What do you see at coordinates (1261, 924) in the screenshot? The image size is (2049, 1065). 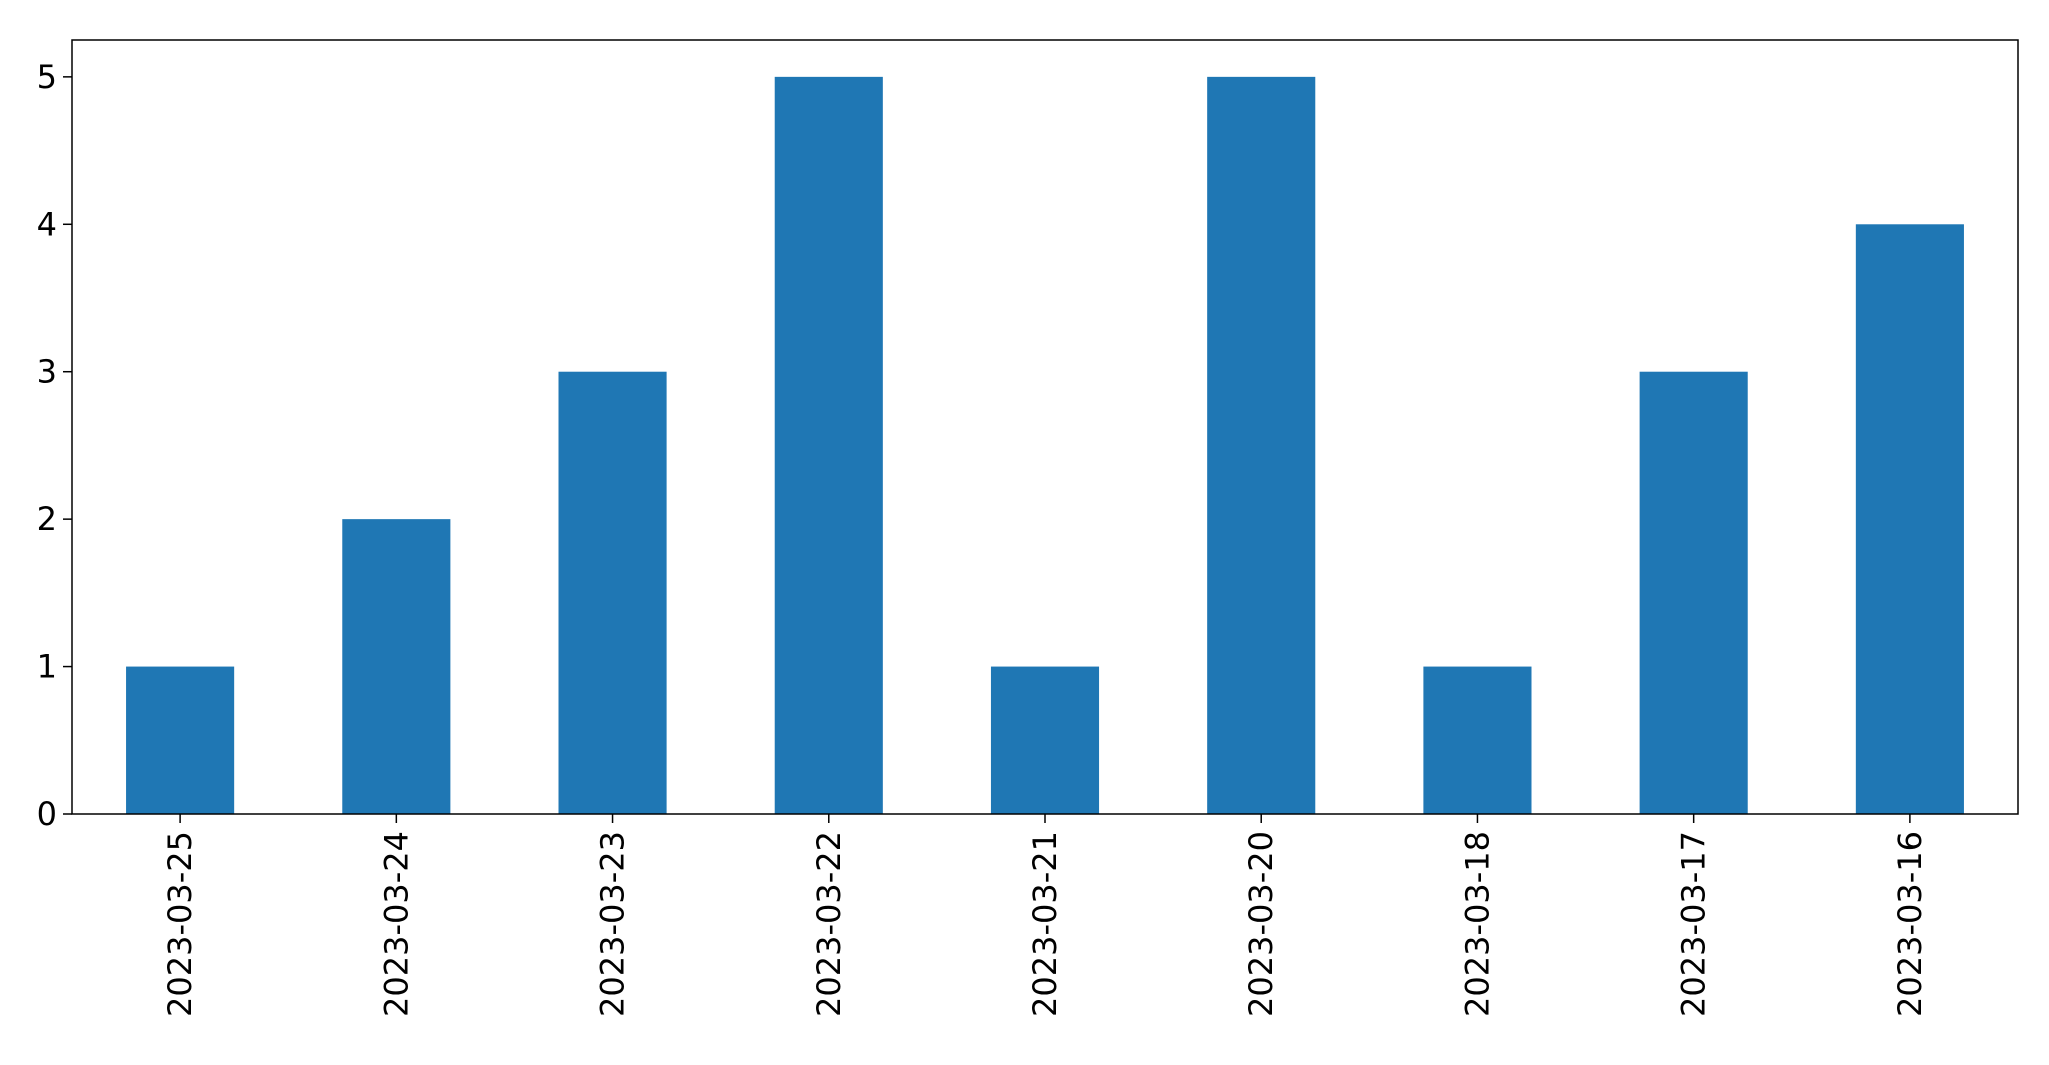 I see `x-tick-label: 2023-03-20` at bounding box center [1261, 924].